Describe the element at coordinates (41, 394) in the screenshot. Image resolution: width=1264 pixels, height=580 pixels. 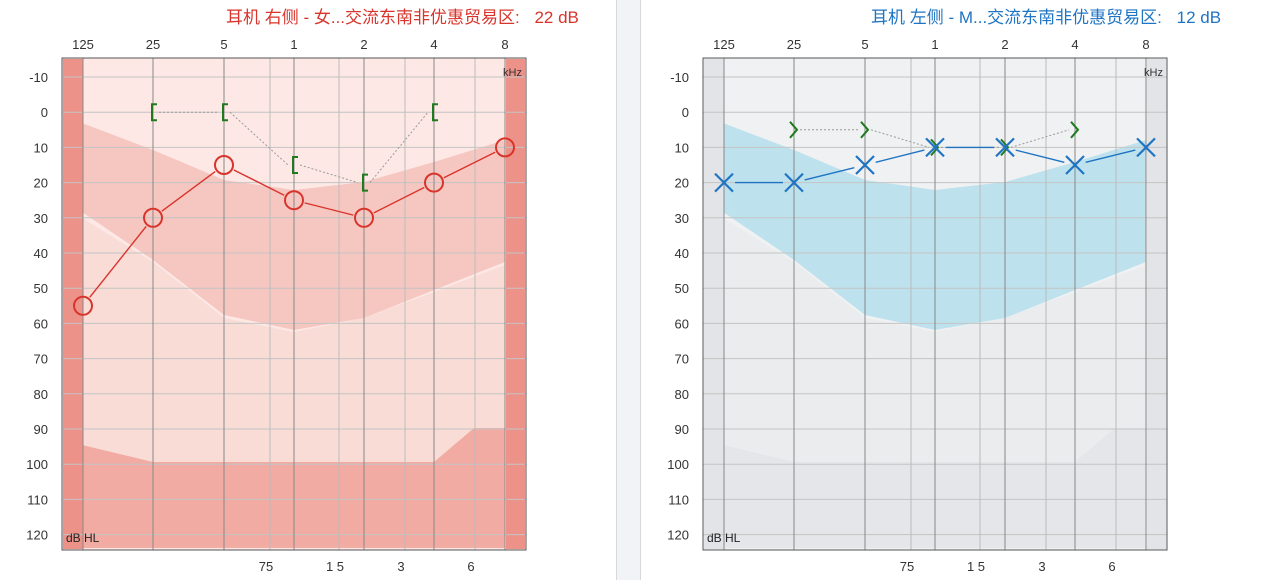
I see `right-y-tick-label: 80` at that location.